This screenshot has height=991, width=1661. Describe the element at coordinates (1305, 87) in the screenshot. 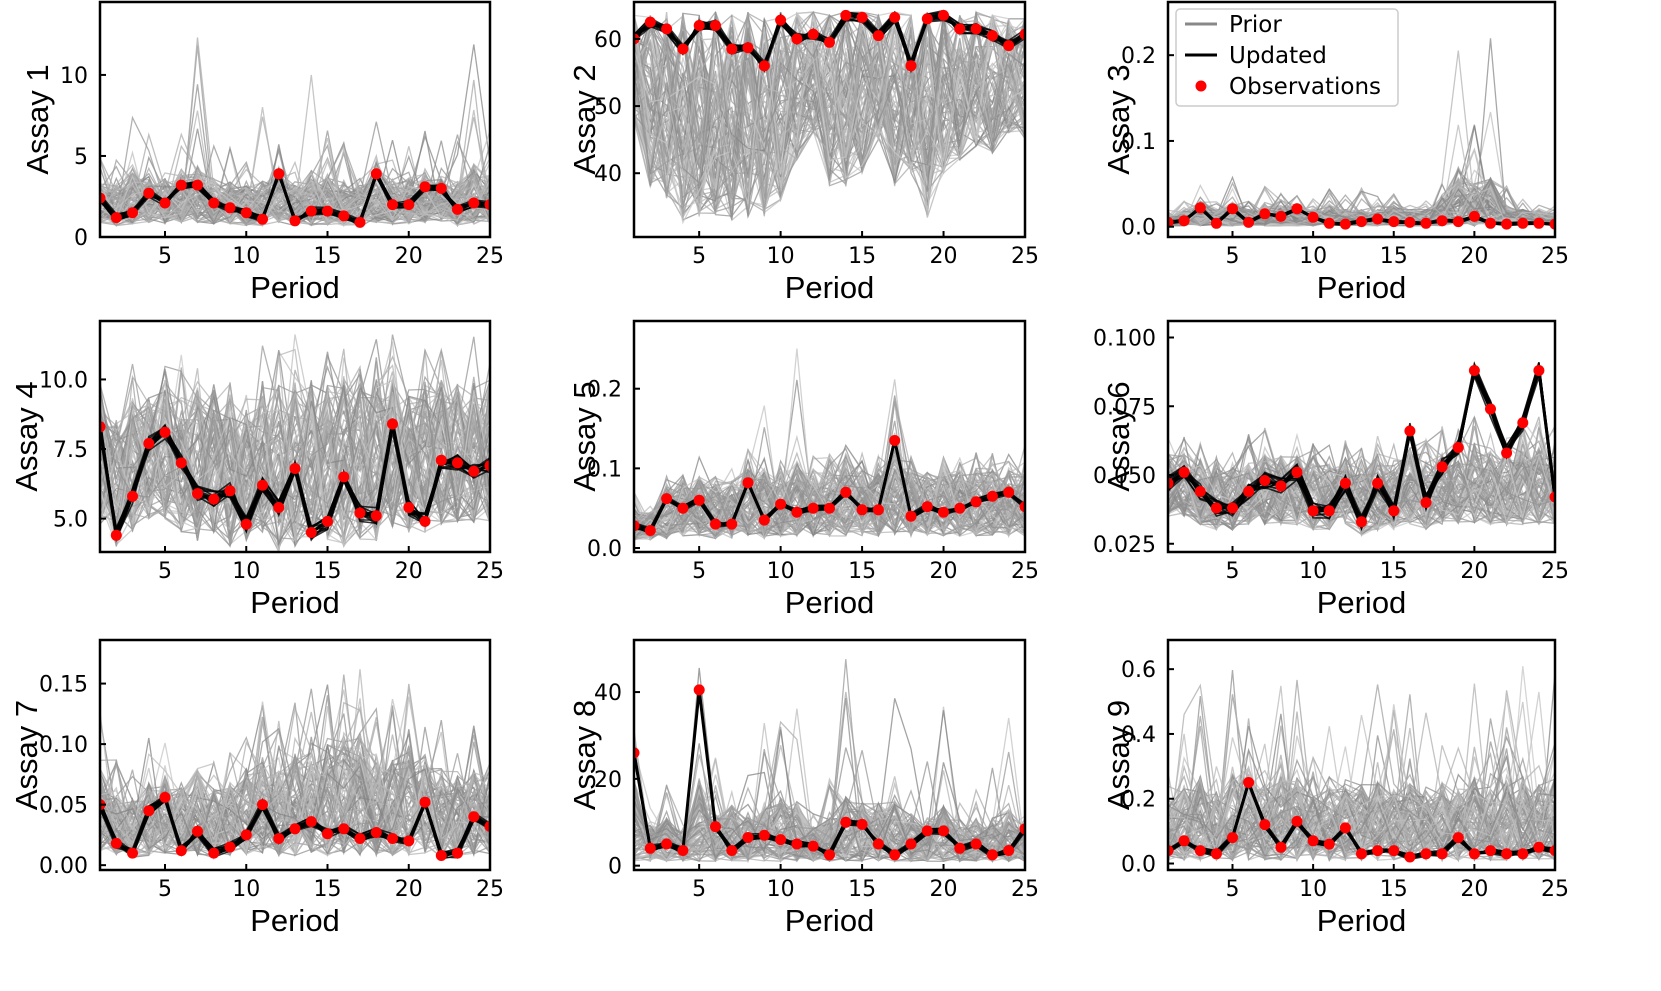

I see `legend-label-observations: Observations` at that location.